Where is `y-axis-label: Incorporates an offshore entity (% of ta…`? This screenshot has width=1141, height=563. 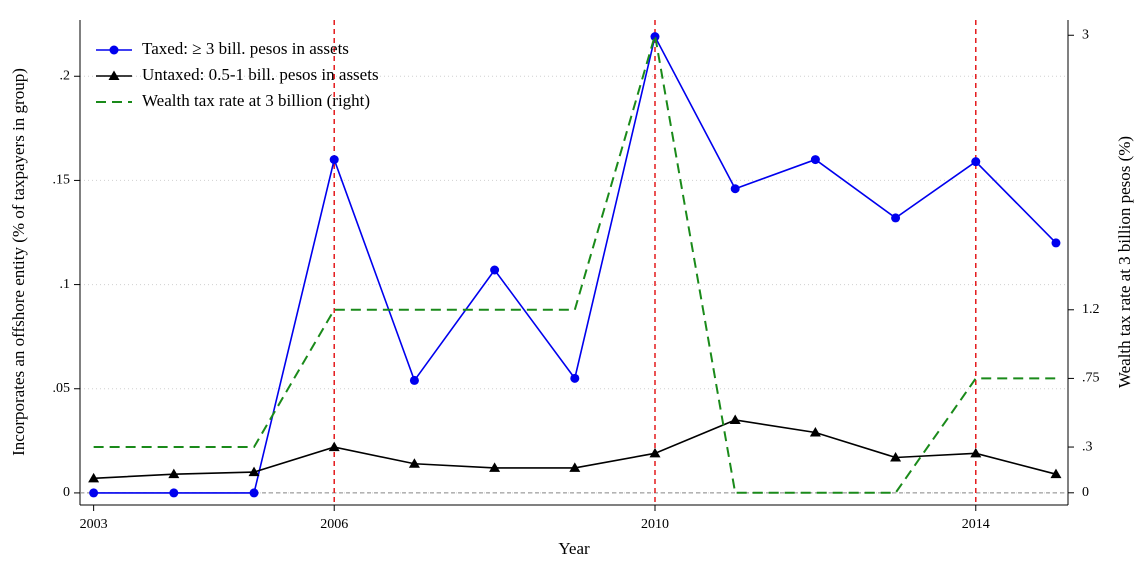 y-axis-label: Incorporates an offshore entity (% of ta… is located at coordinates (18, 262).